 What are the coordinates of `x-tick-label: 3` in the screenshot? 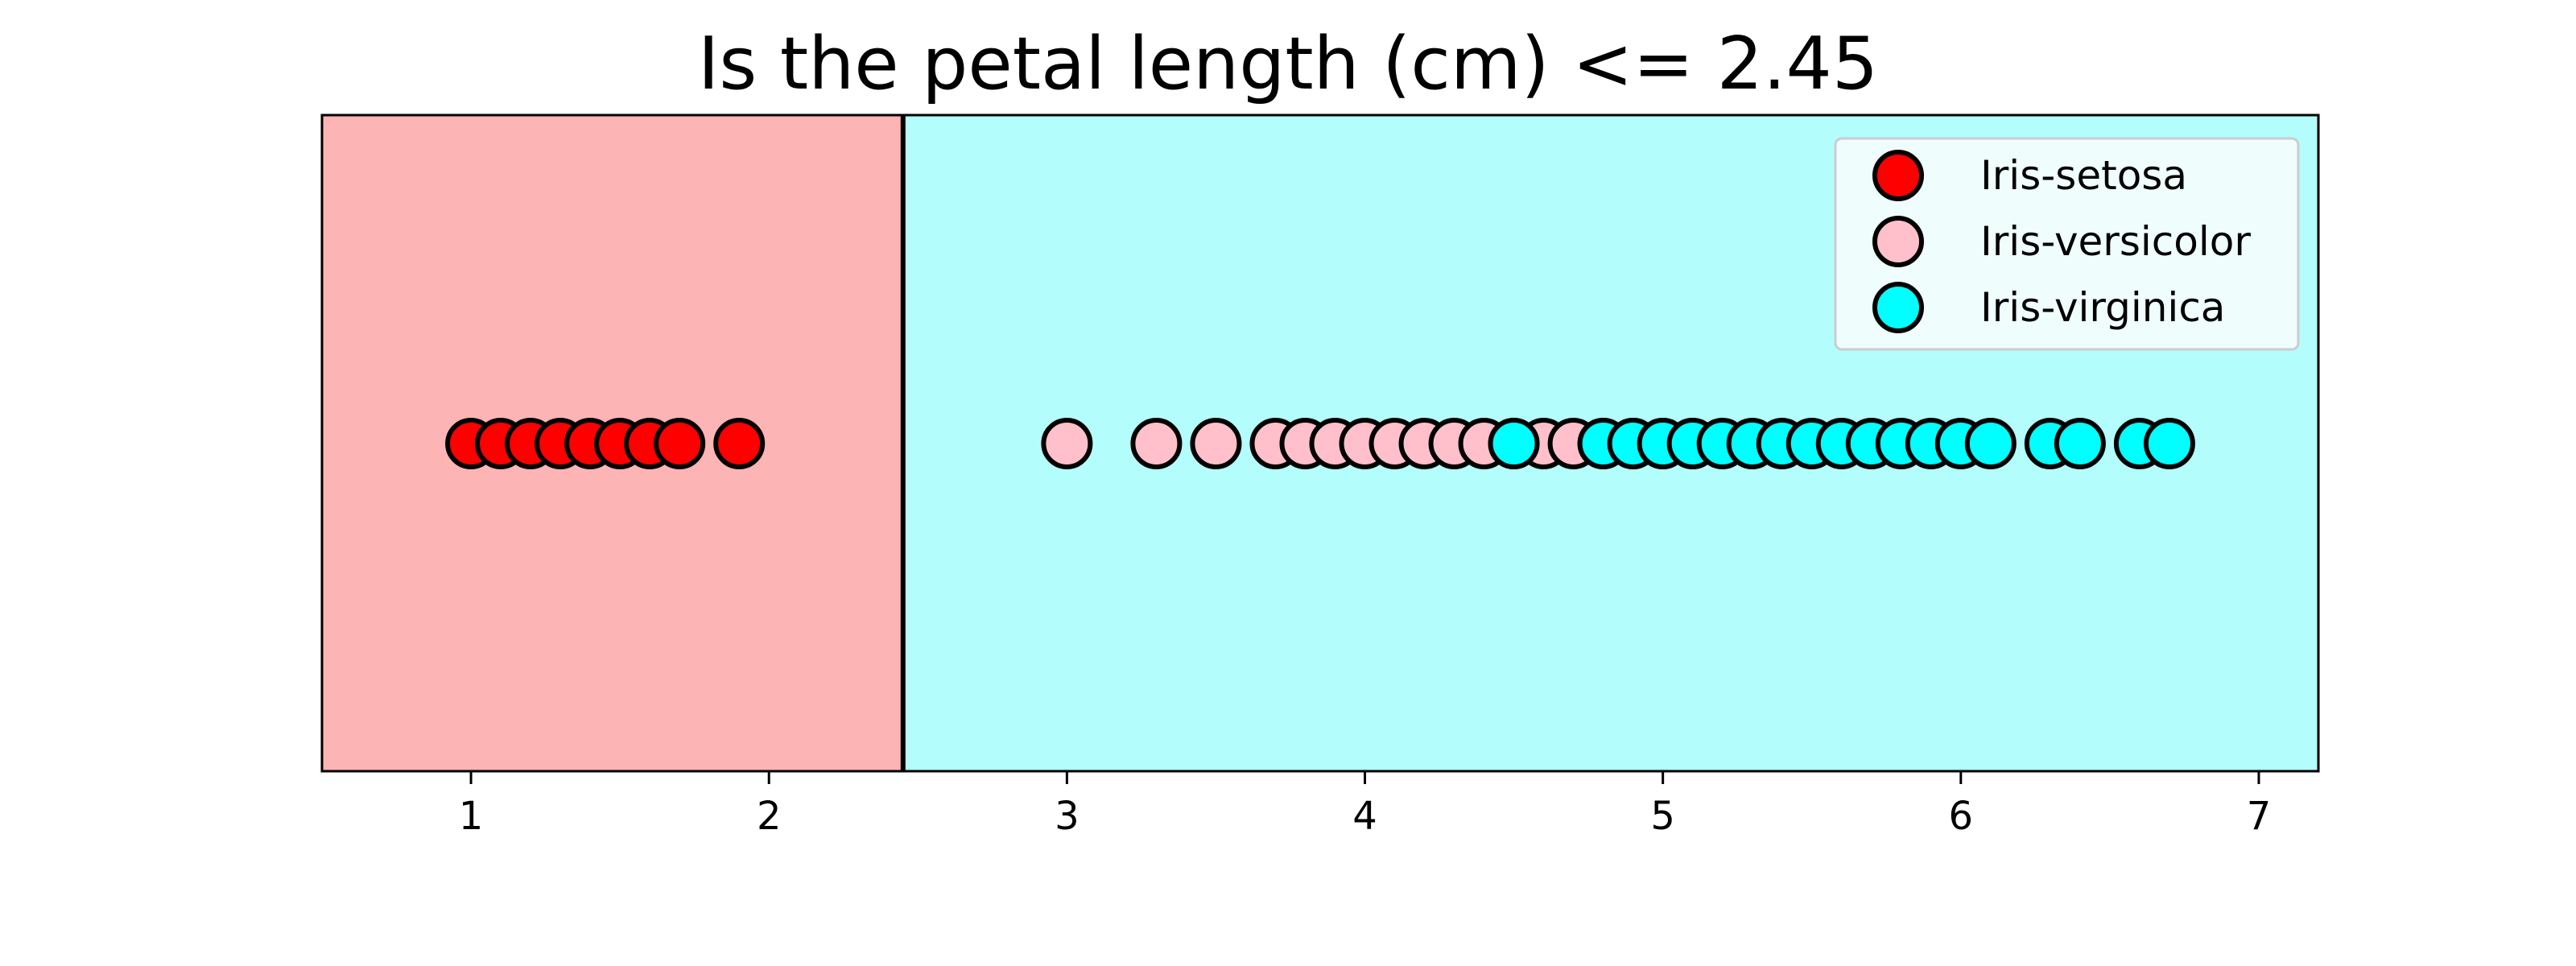 It's located at (1067, 816).